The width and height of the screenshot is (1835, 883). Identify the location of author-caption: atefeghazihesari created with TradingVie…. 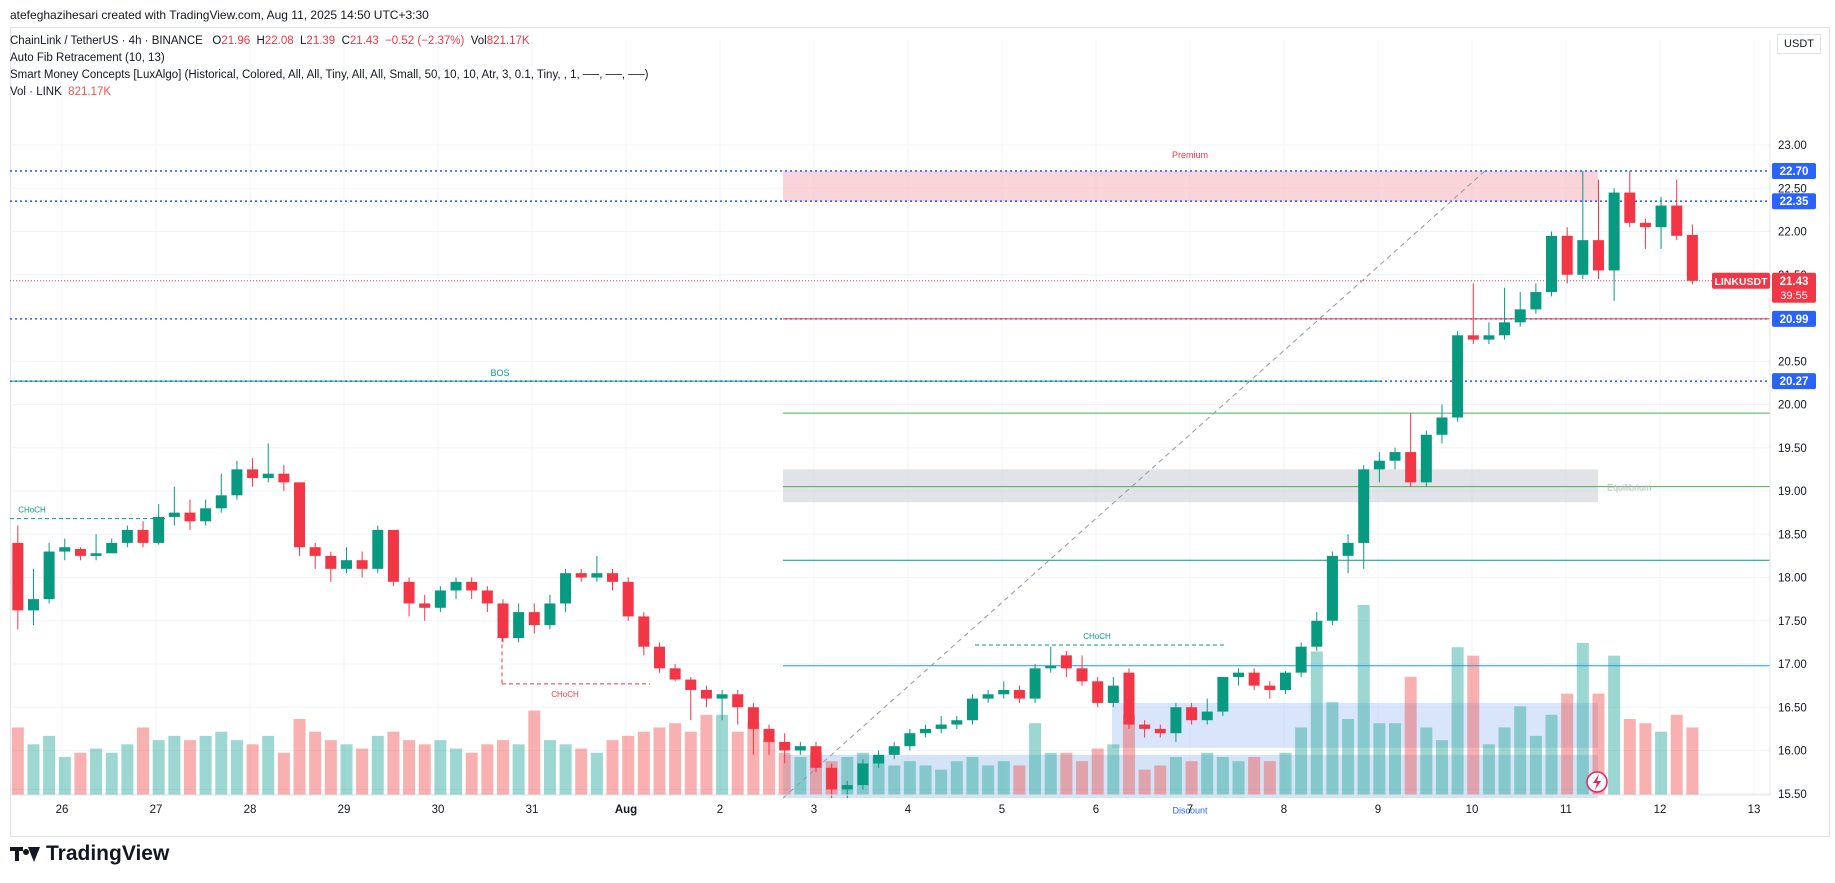
(219, 15).